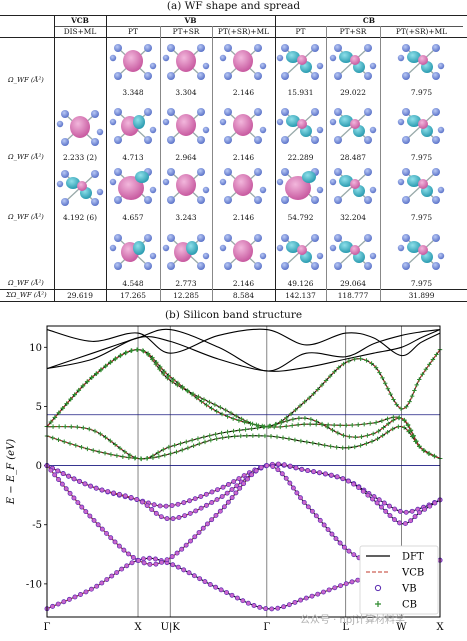 The image size is (467, 641). I want to click on total-cell: 29.619, so click(80, 295).